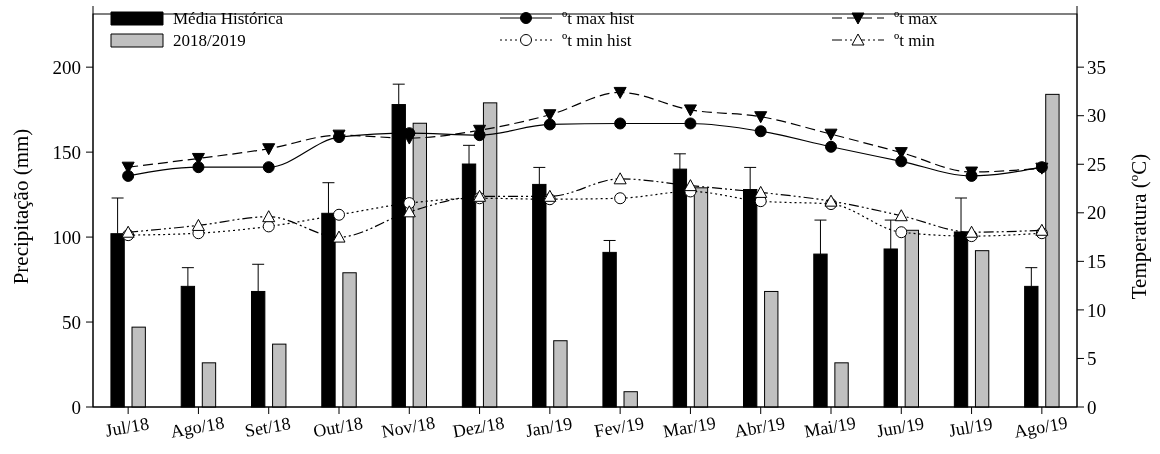 This screenshot has width=1160, height=454. Describe the element at coordinates (127, 427) in the screenshot. I see `x-tick-label: Jul/18` at that location.